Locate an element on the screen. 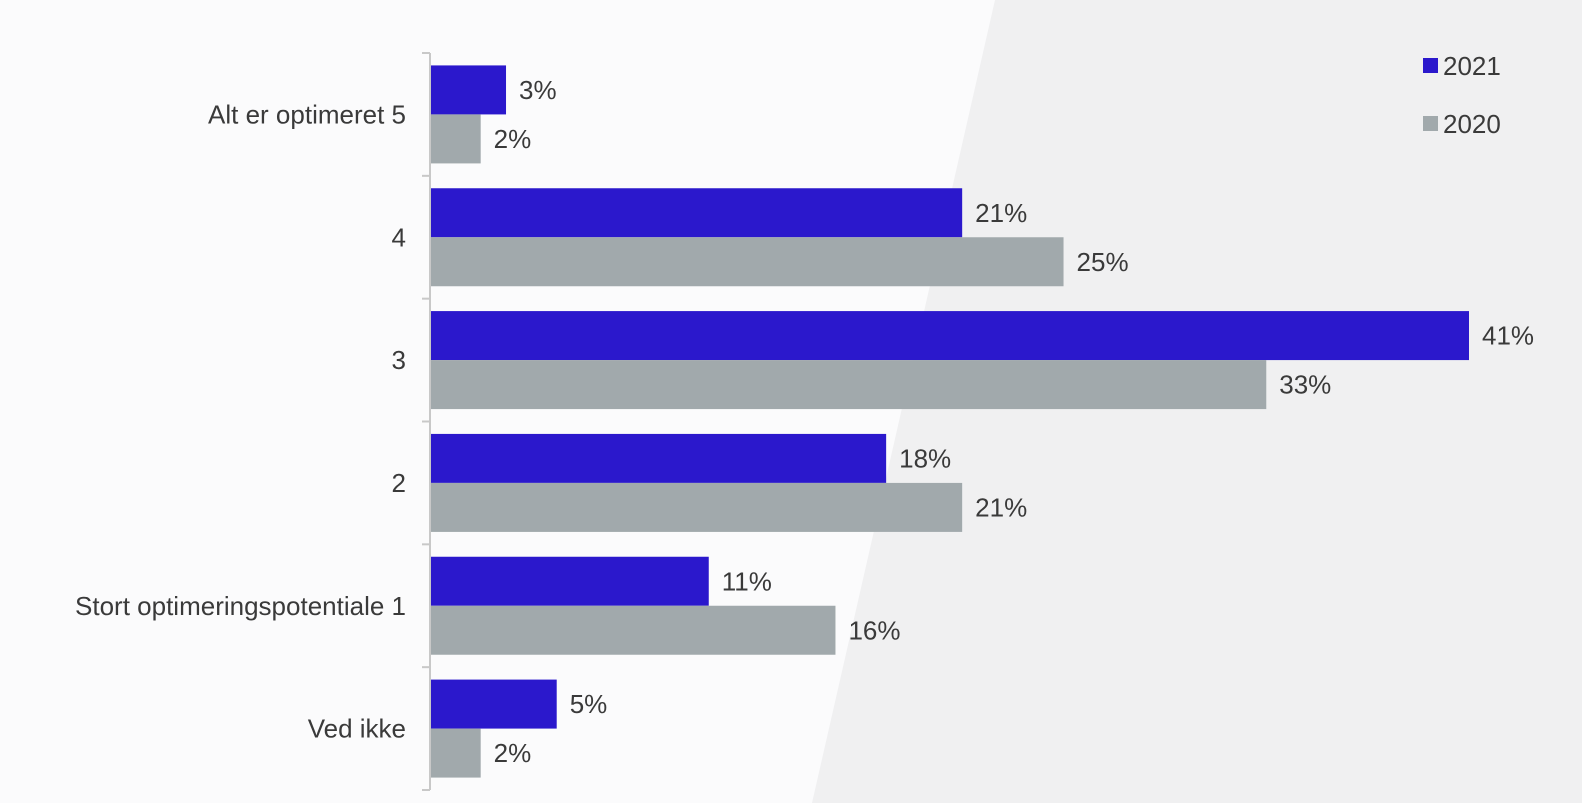 The height and width of the screenshot is (803, 1582). data-label-2020: 21% is located at coordinates (1001, 507).